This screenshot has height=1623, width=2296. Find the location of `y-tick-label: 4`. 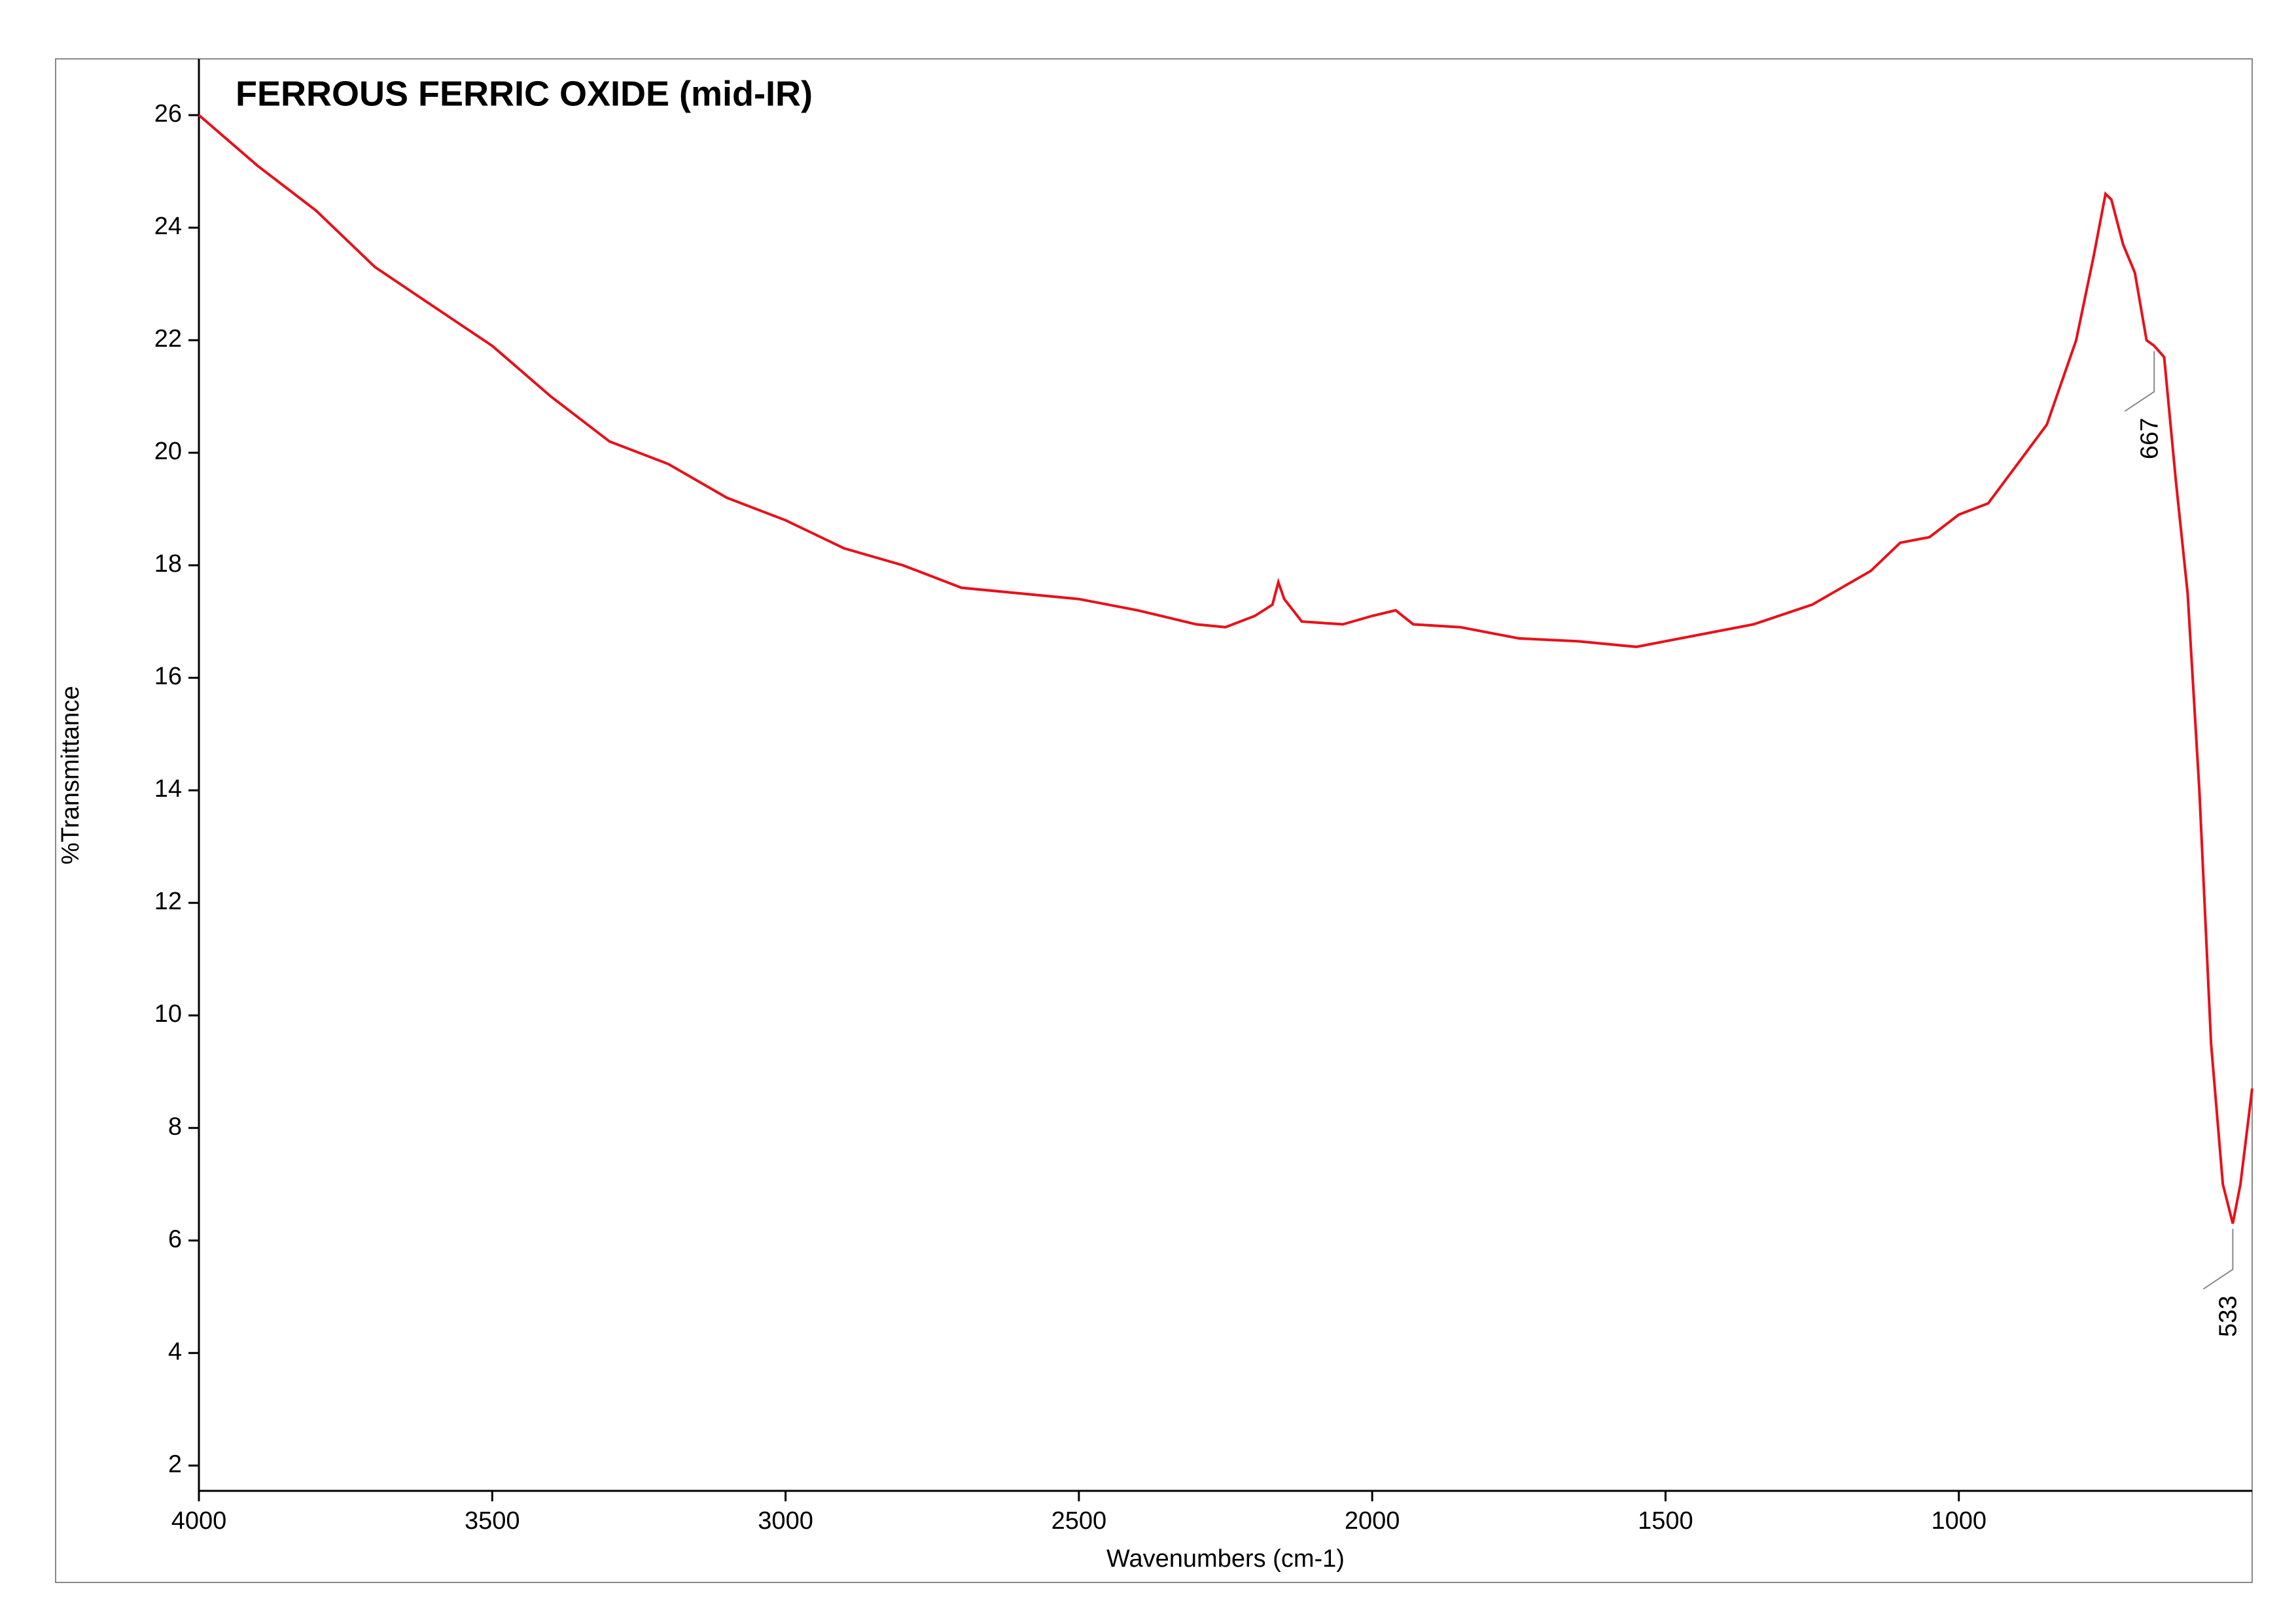

y-tick-label: 4 is located at coordinates (175, 1351).